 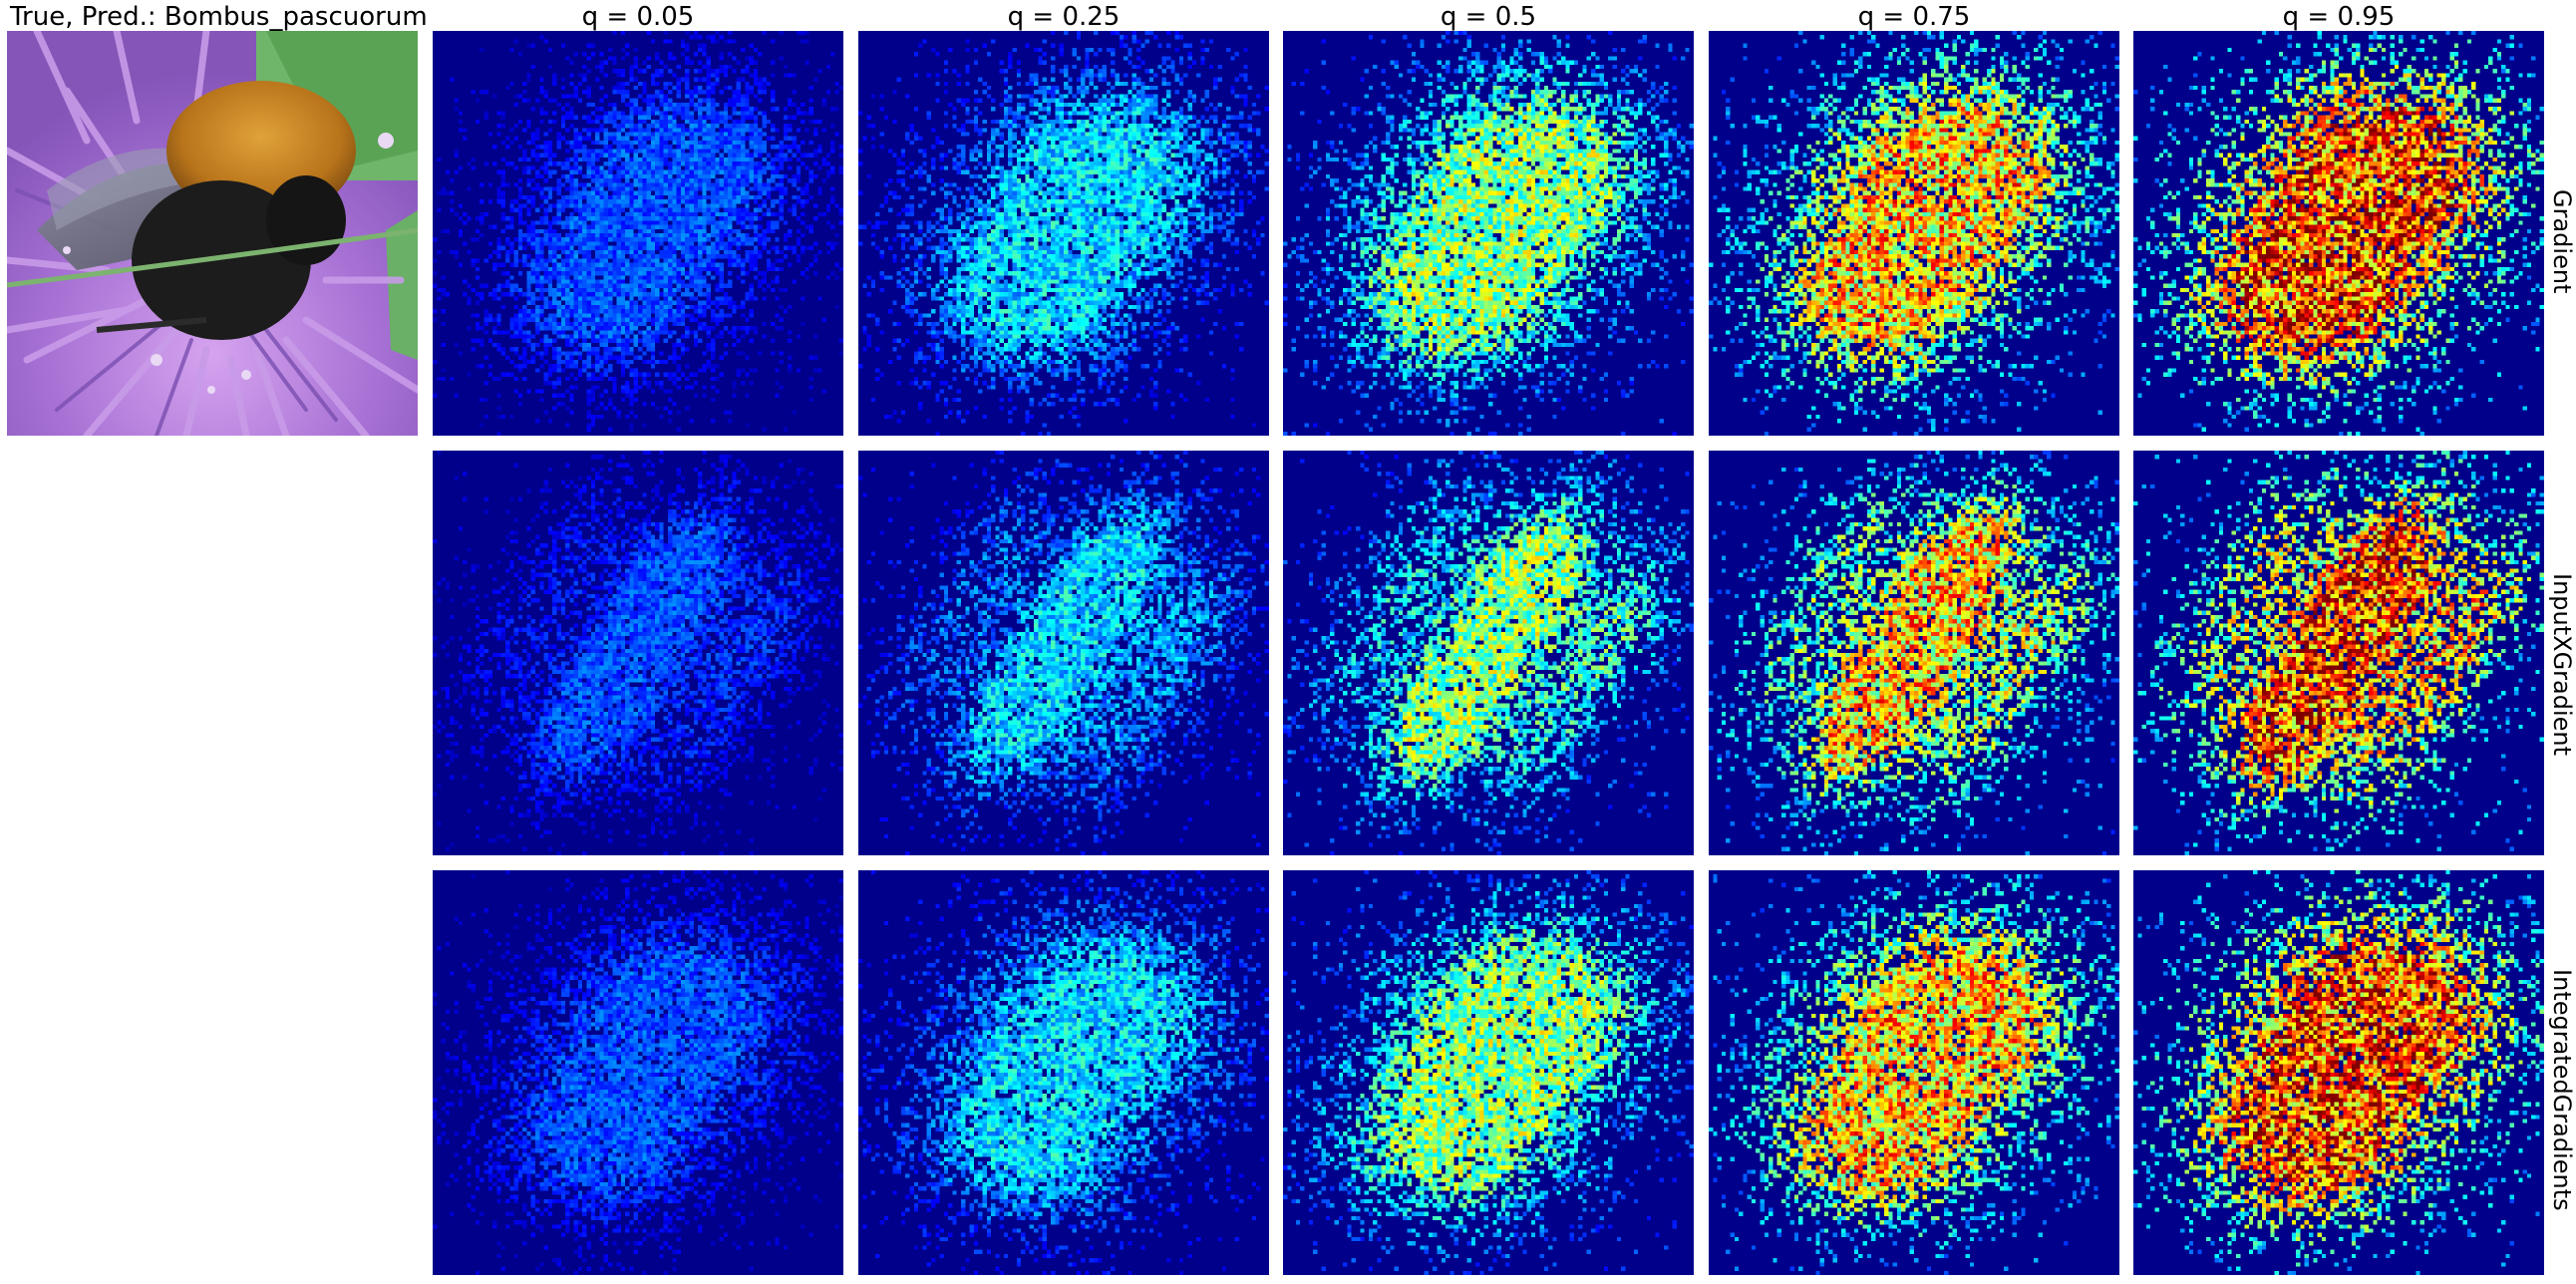 What do you see at coordinates (2338, 653) in the screenshot?
I see `heatmap-inputxgradient-q095` at bounding box center [2338, 653].